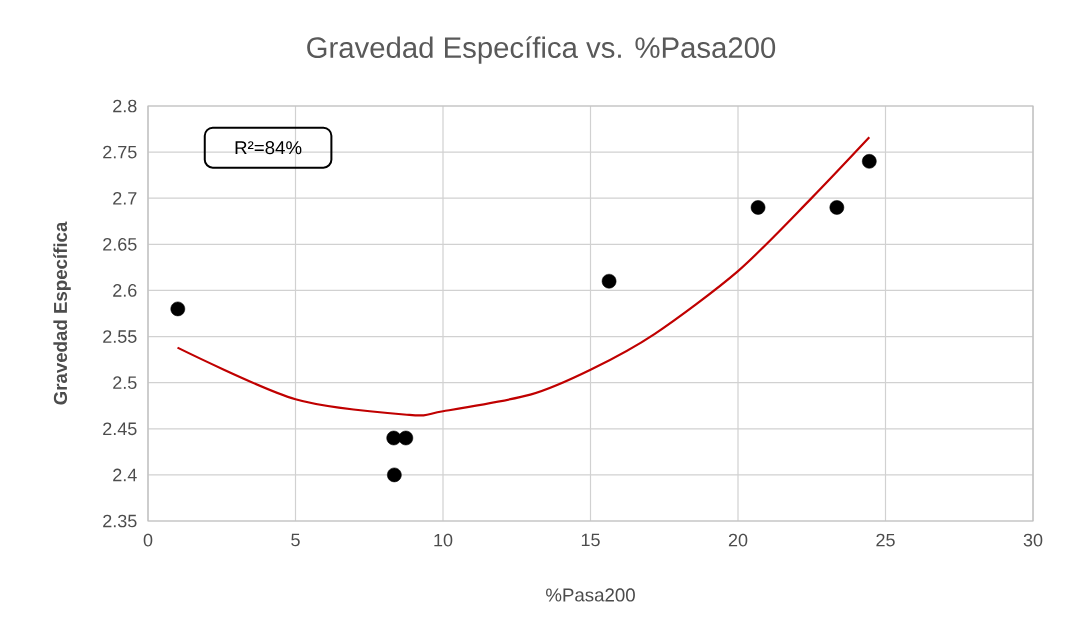 The height and width of the screenshot is (637, 1070). What do you see at coordinates (125, 198) in the screenshot?
I see `y-tick-label: 2.7` at bounding box center [125, 198].